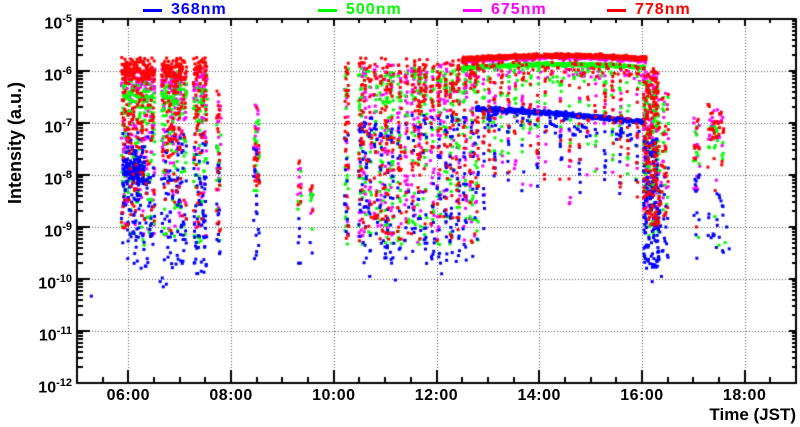  I want to click on x-tick-label: 12:00, so click(436, 395).